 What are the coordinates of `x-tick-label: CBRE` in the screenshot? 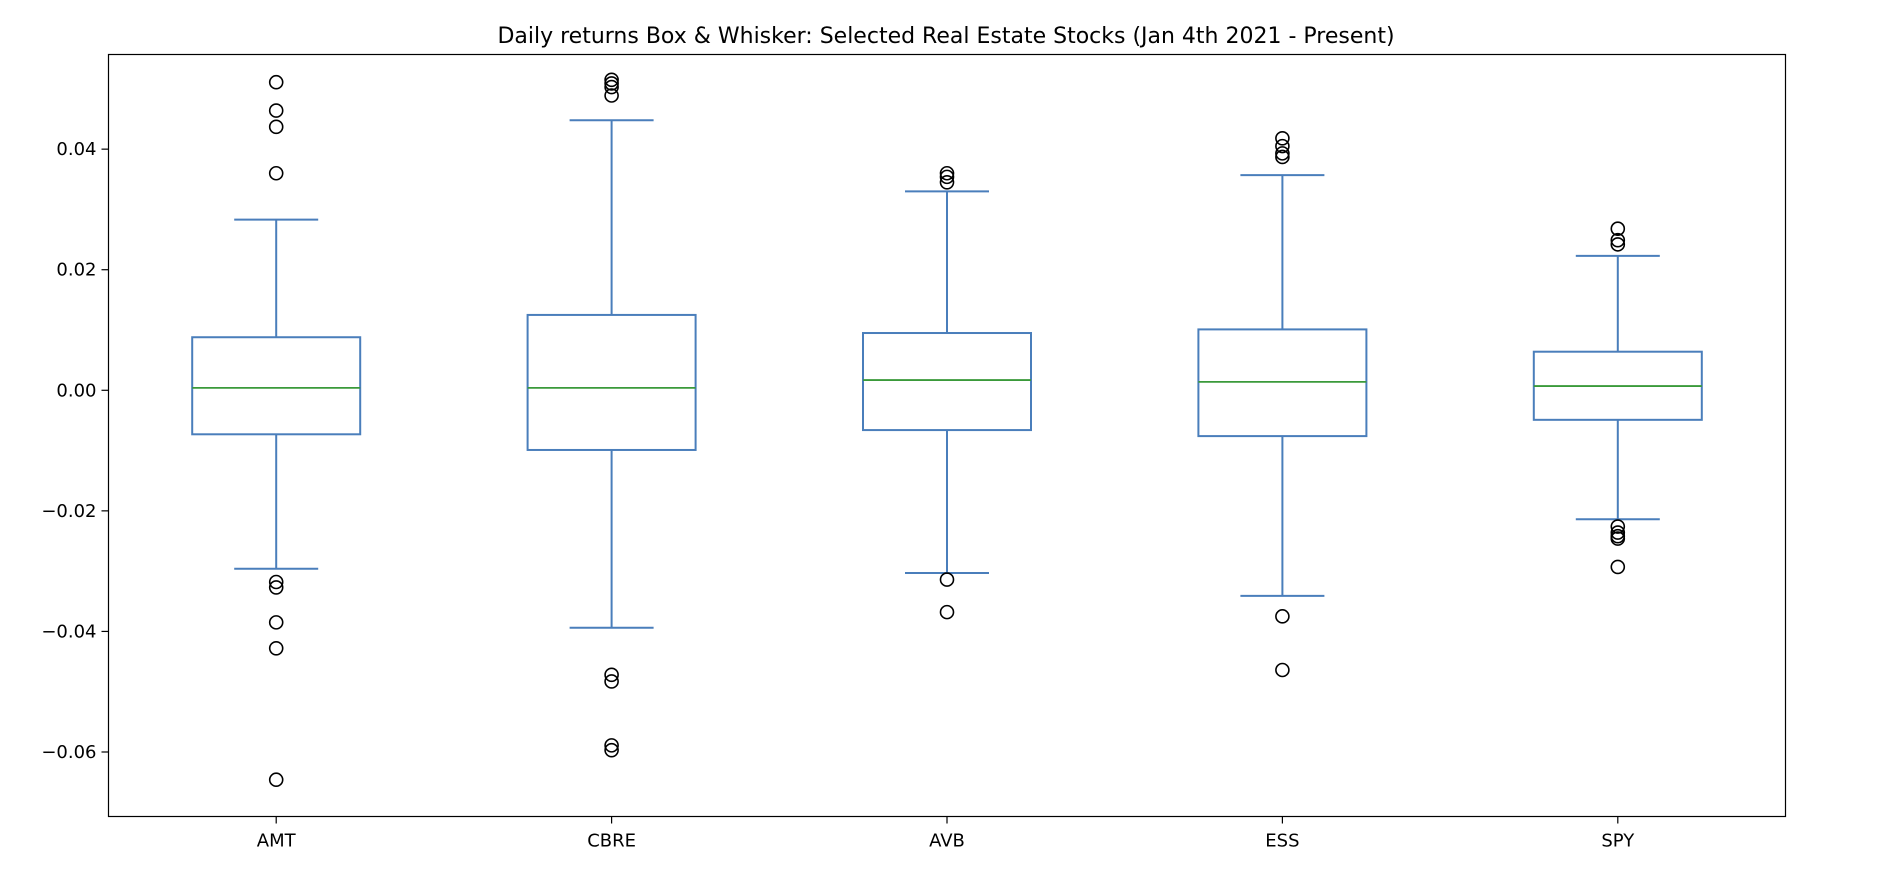 It's located at (611, 841).